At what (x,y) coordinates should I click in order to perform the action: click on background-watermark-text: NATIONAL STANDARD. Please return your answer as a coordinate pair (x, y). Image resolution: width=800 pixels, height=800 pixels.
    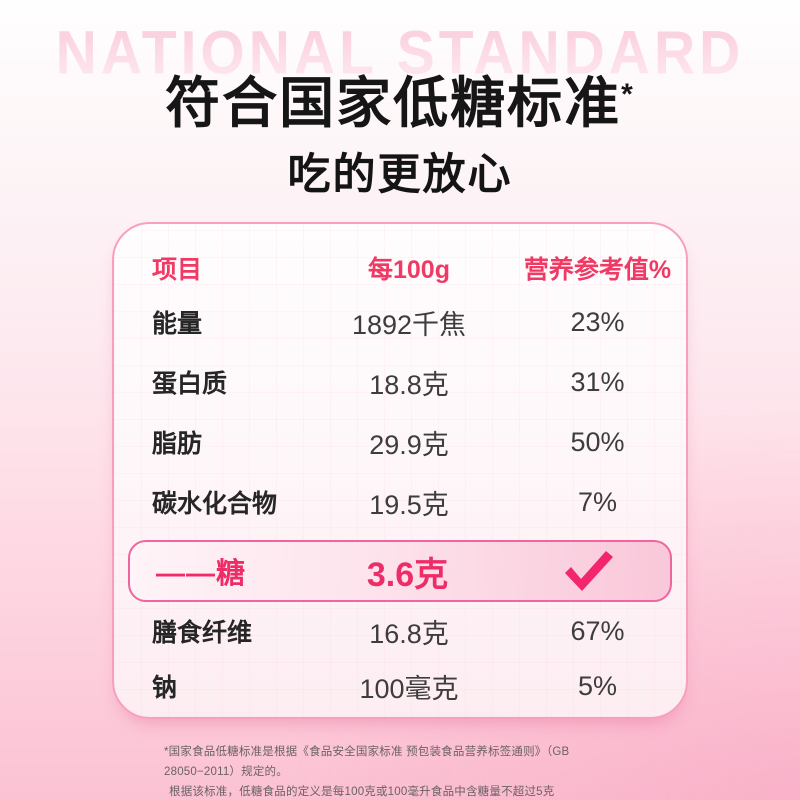
    Looking at the image, I should click on (400, 53).